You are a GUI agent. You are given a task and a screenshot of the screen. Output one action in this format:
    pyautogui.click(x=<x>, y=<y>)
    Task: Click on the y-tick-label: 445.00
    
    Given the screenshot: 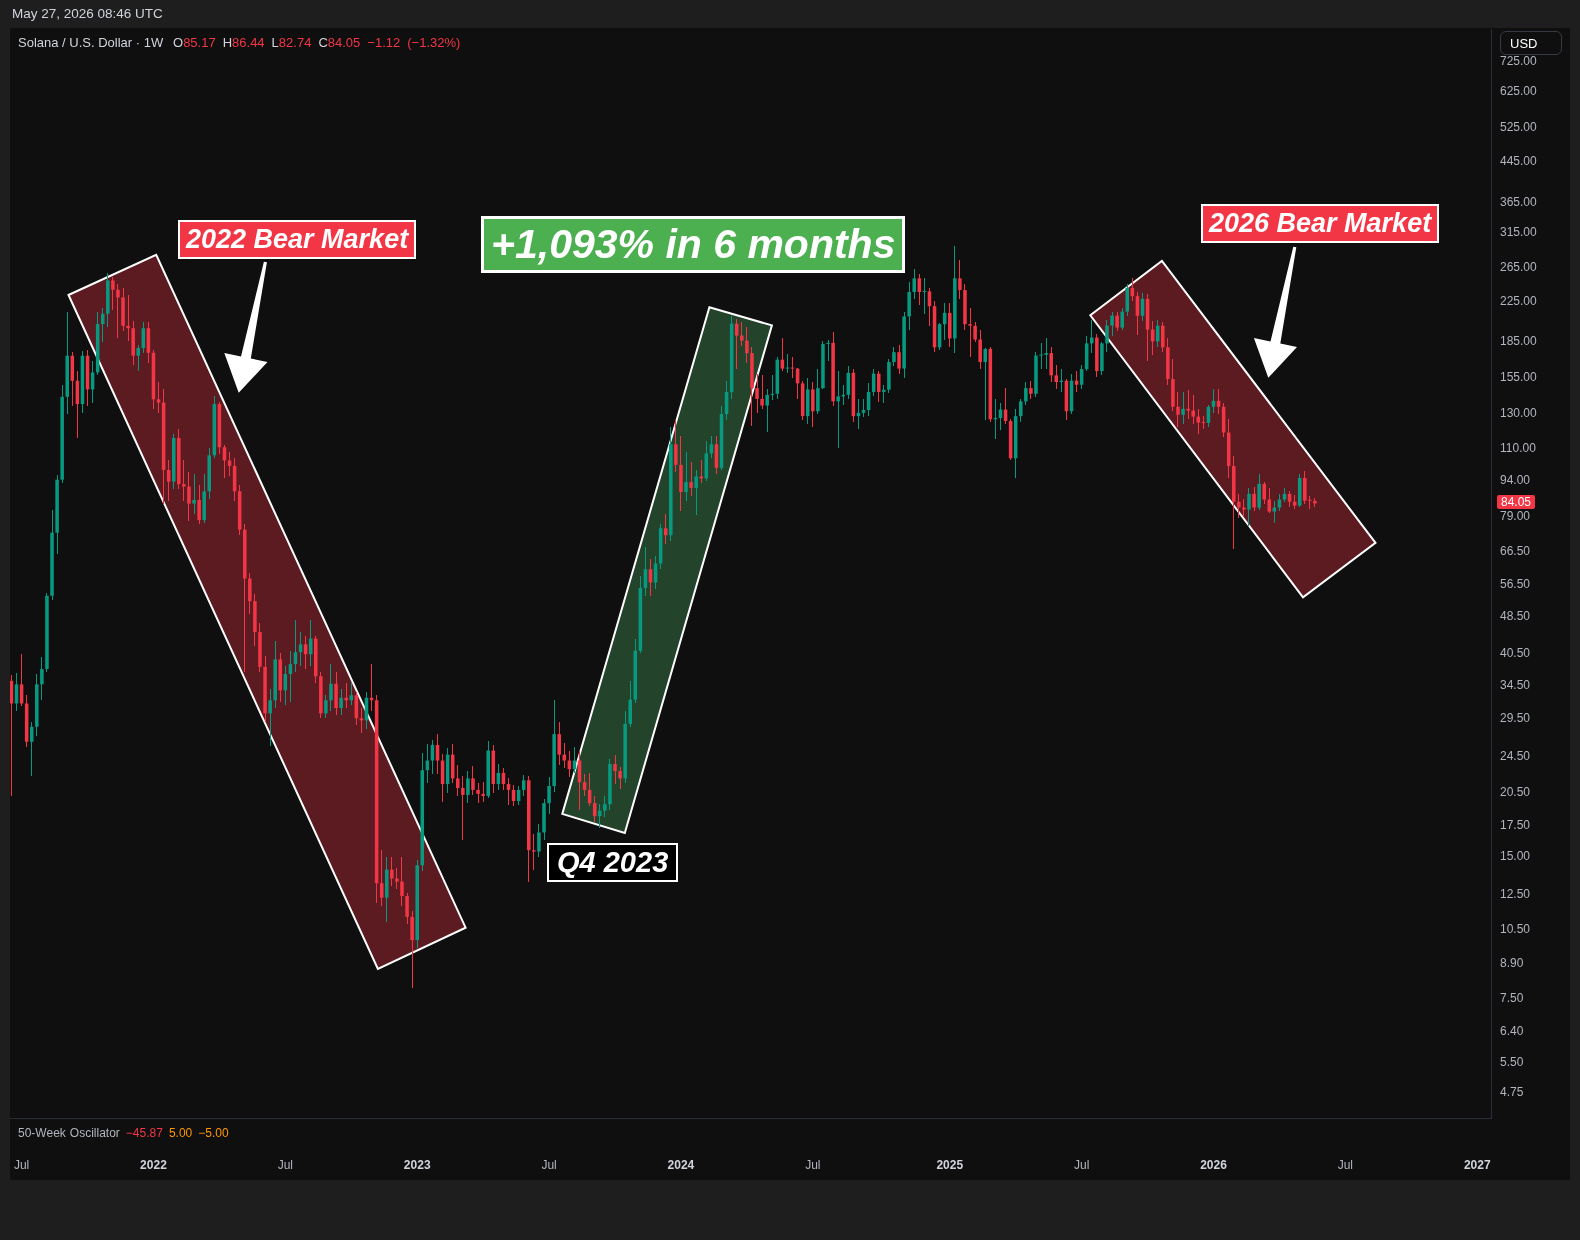 What is the action you would take?
    pyautogui.click(x=1519, y=161)
    